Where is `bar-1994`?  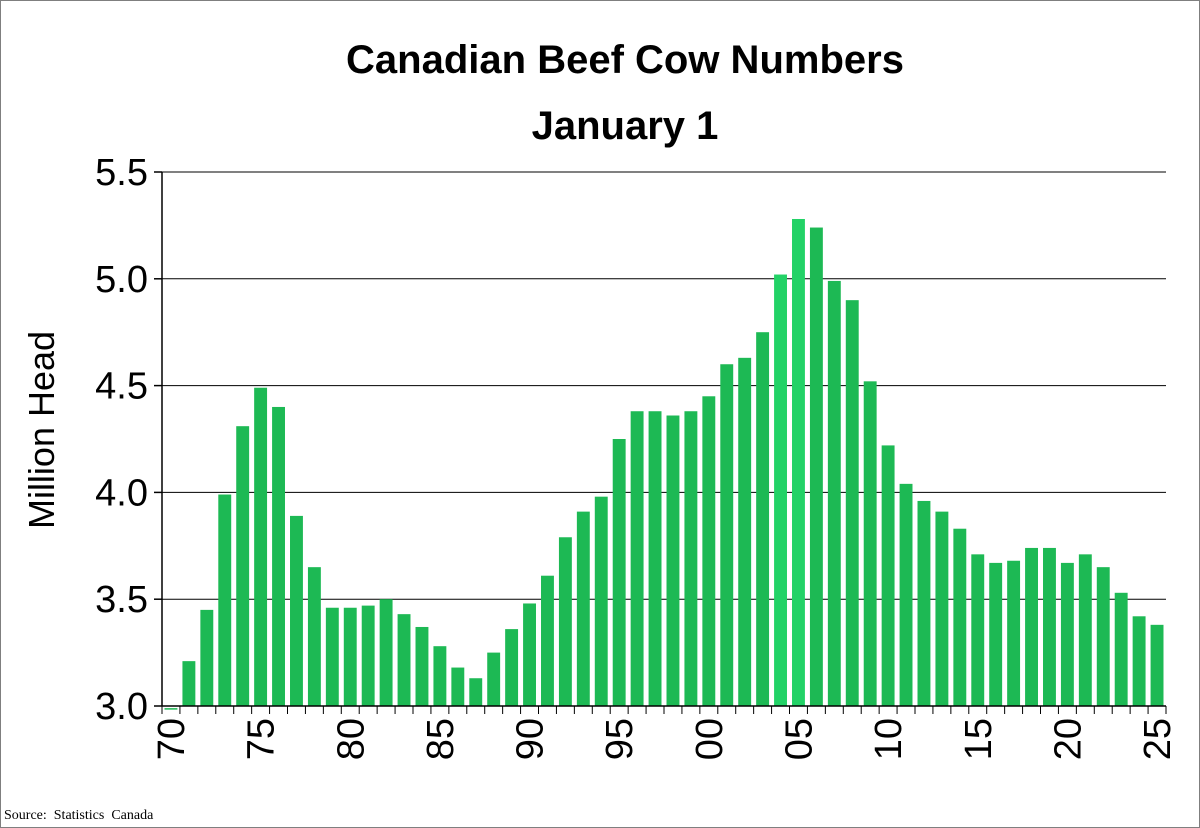
bar-1994 is located at coordinates (601, 601).